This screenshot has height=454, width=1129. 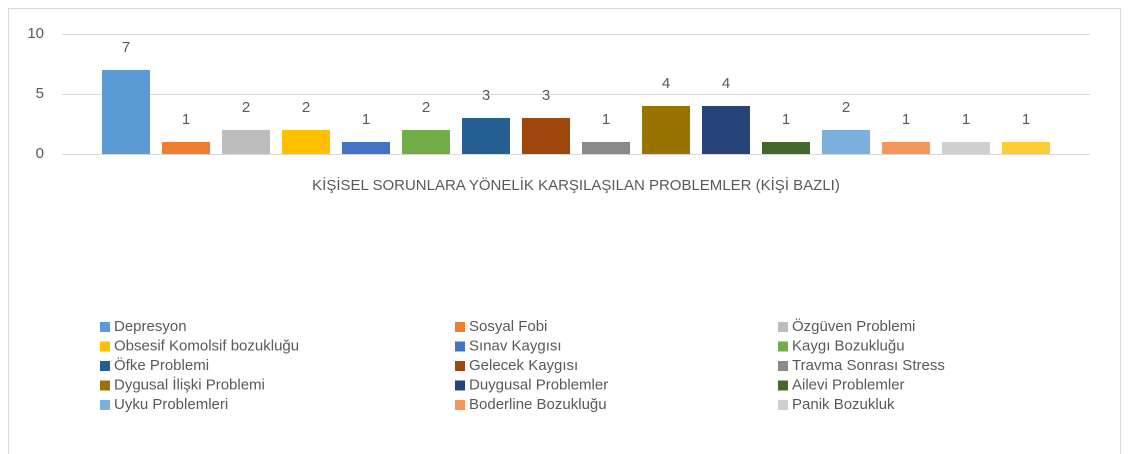 What do you see at coordinates (189, 384) in the screenshot?
I see `legend-label: Dygusal İlişki Problemi` at bounding box center [189, 384].